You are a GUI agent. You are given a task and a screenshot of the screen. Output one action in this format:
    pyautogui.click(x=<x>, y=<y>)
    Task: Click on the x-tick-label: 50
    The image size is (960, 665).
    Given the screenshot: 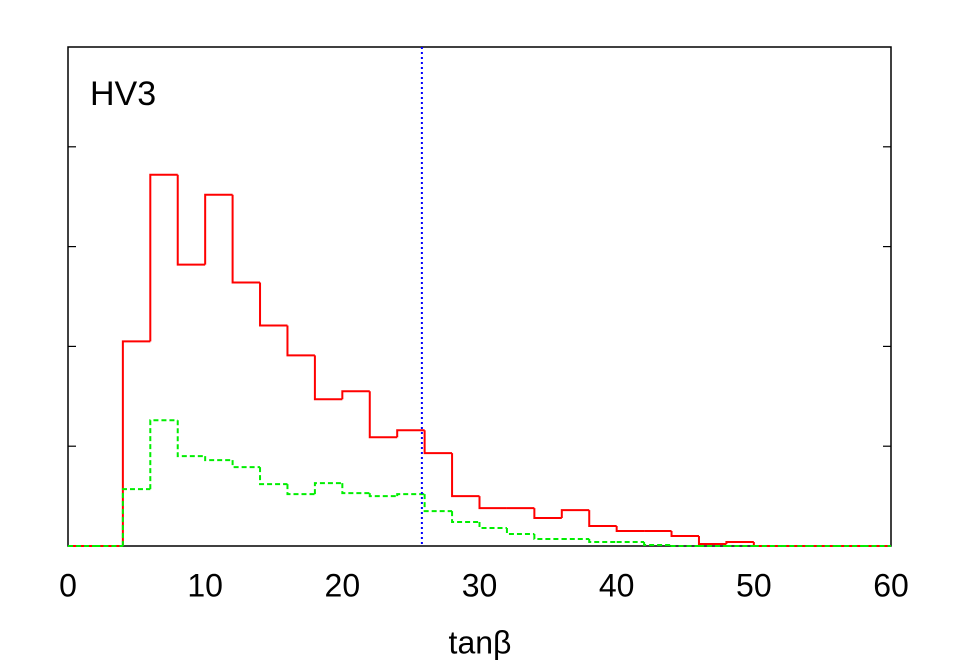 What is the action you would take?
    pyautogui.click(x=754, y=585)
    